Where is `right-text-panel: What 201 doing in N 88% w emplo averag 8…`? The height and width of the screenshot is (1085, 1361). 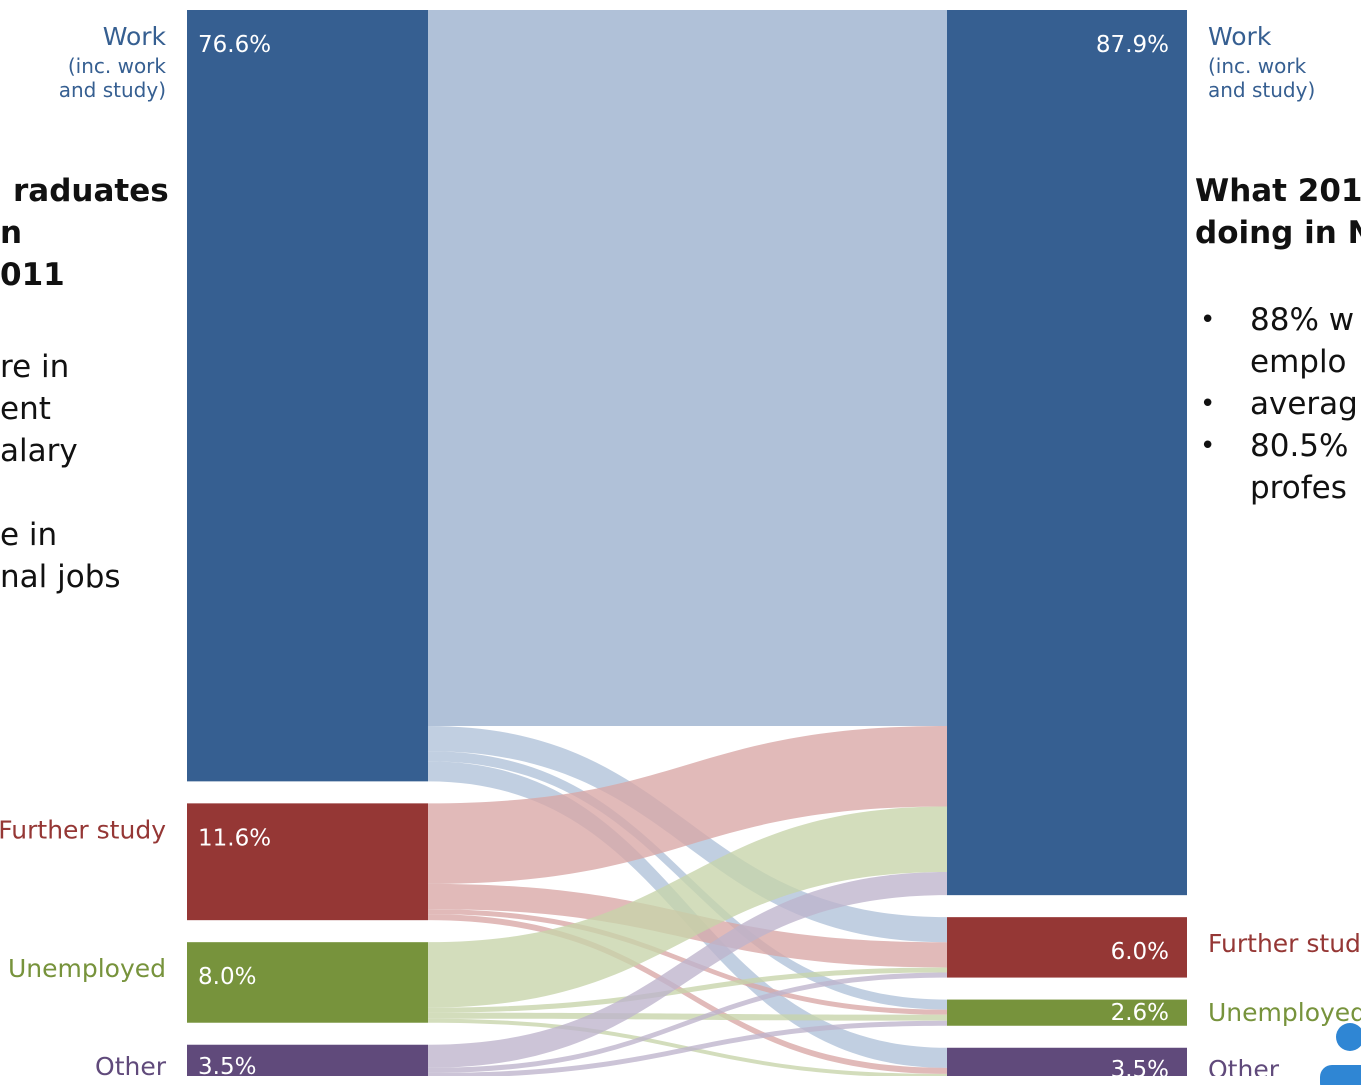 right-text-panel: What 201 doing in N 88% w emplo averag 8… is located at coordinates (1278, 405).